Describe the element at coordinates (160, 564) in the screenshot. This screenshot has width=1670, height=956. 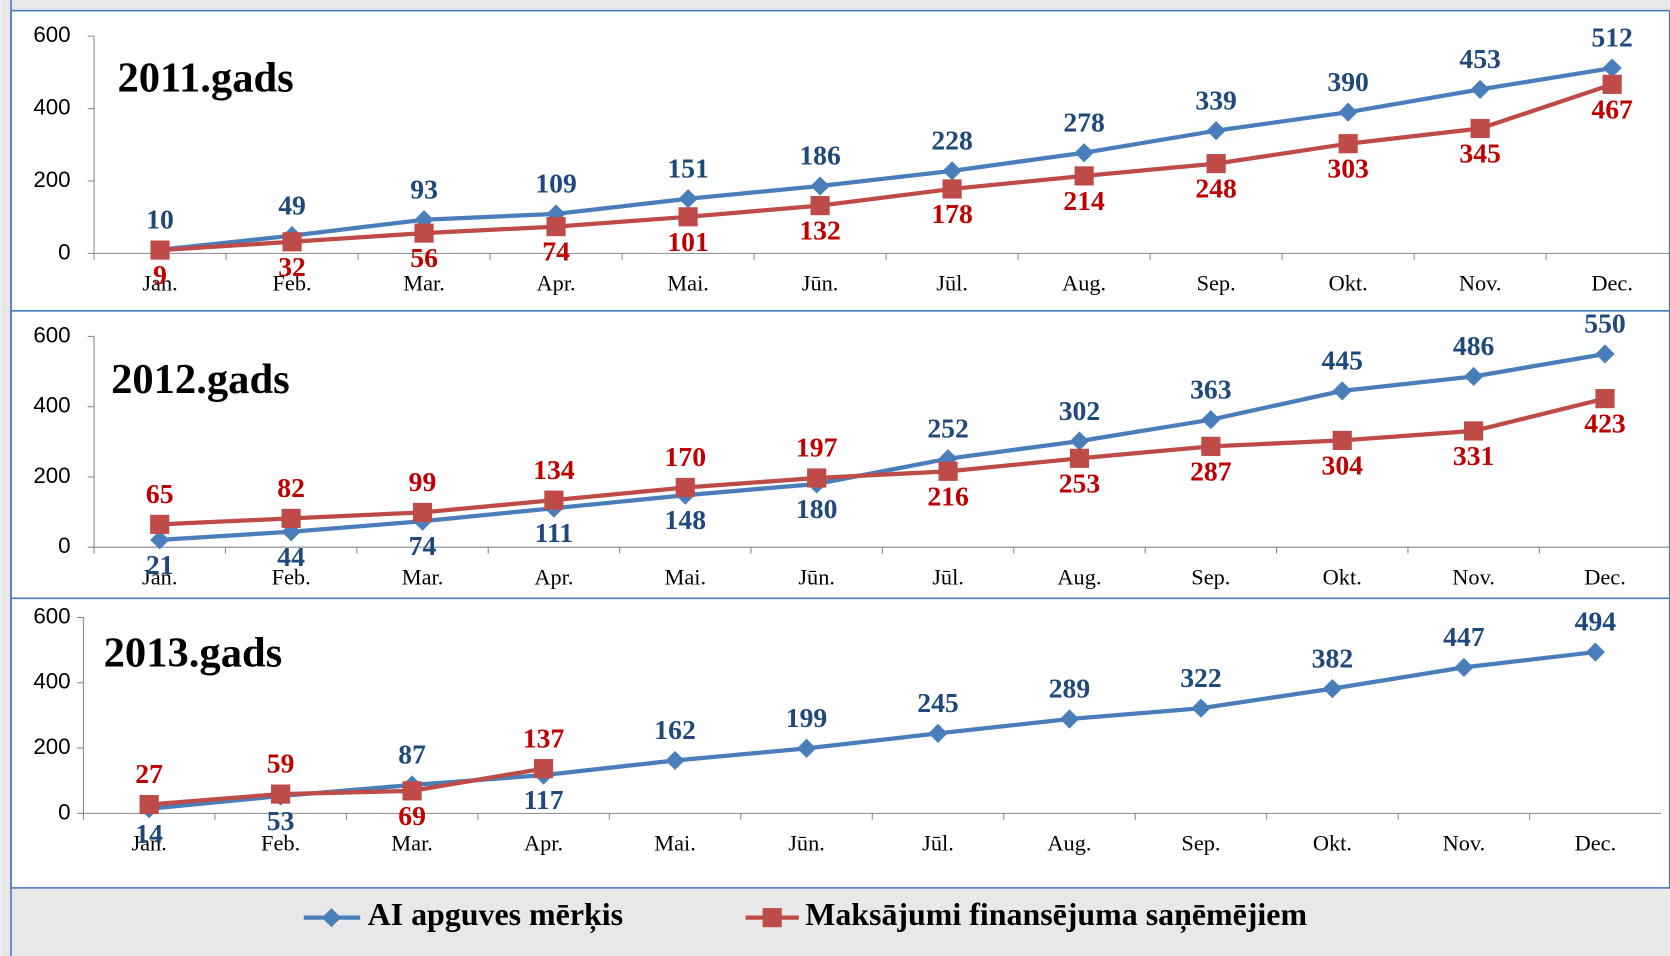
I see `data-label: 21` at that location.